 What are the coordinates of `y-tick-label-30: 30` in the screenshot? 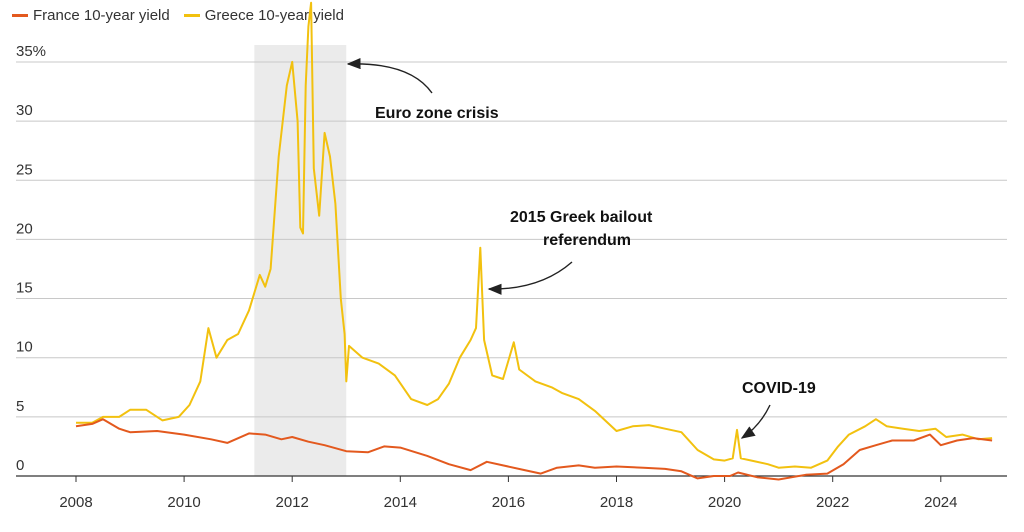 It's located at (24, 110).